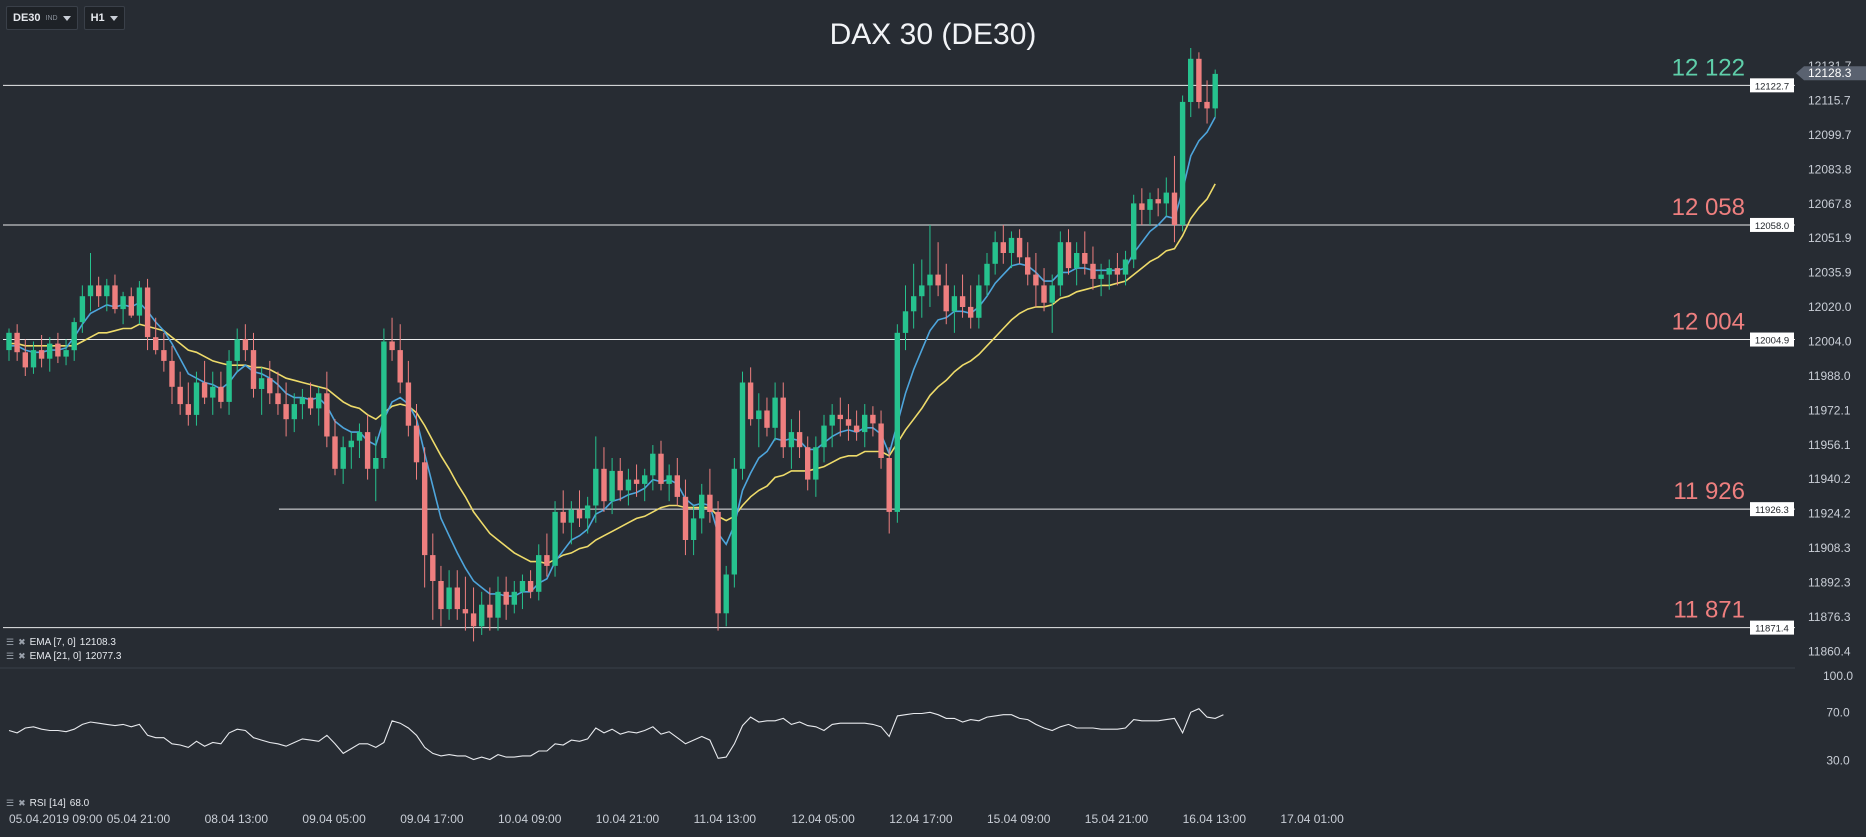  What do you see at coordinates (55, 656) in the screenshot?
I see `ema21-legend-label: EMA [21, 0]` at bounding box center [55, 656].